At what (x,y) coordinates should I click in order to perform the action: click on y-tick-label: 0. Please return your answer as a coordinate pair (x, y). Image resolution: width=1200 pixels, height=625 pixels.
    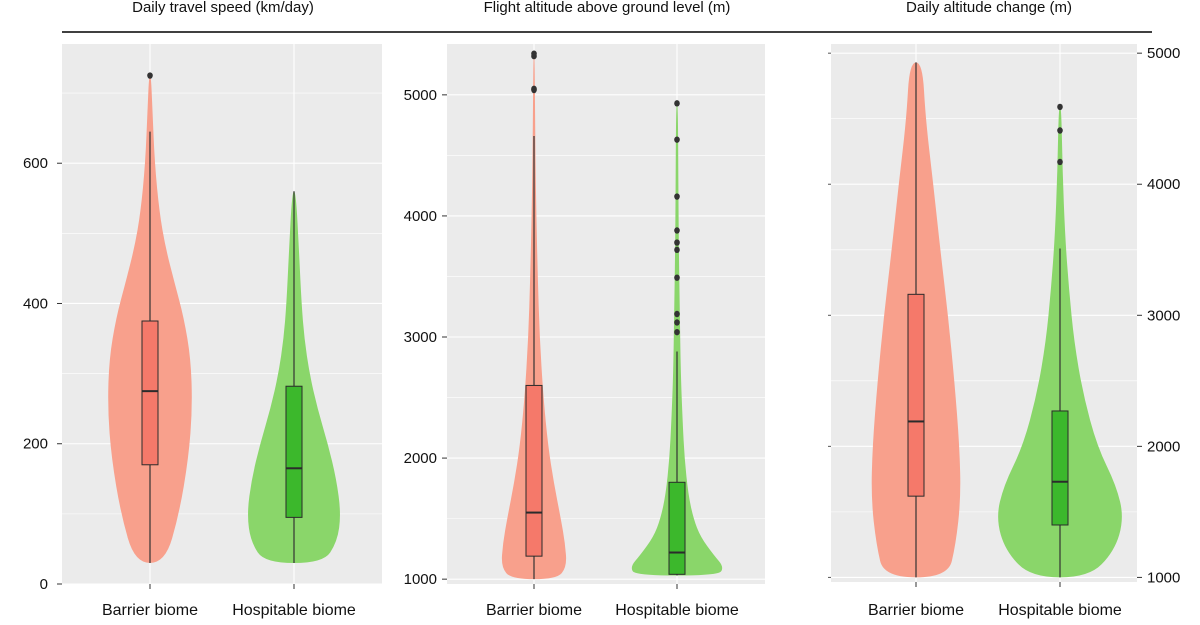
    Looking at the image, I should click on (44, 584).